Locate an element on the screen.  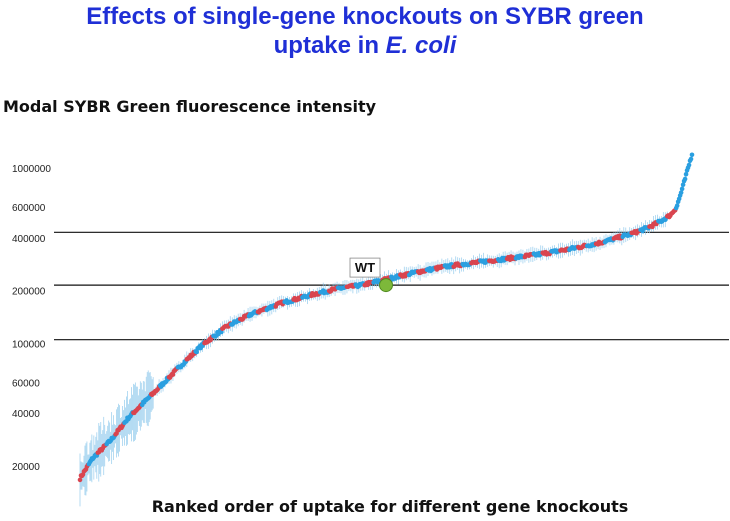
y-axis-label: Modal SYBR Green fluorescence intensity is located at coordinates (190, 106).